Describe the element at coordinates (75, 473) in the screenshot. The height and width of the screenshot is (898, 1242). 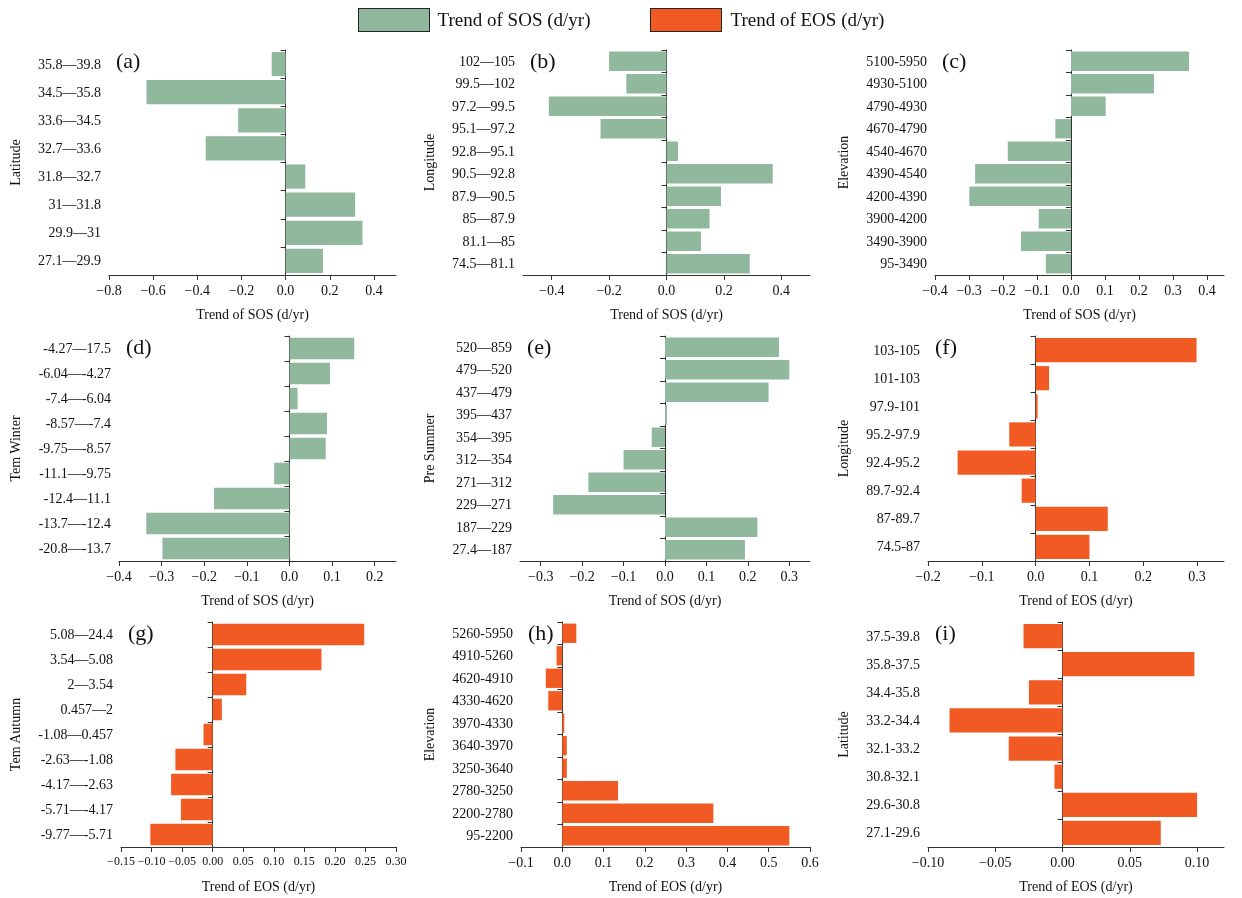
I see `y-tick-label: -11.1—-9.75` at that location.